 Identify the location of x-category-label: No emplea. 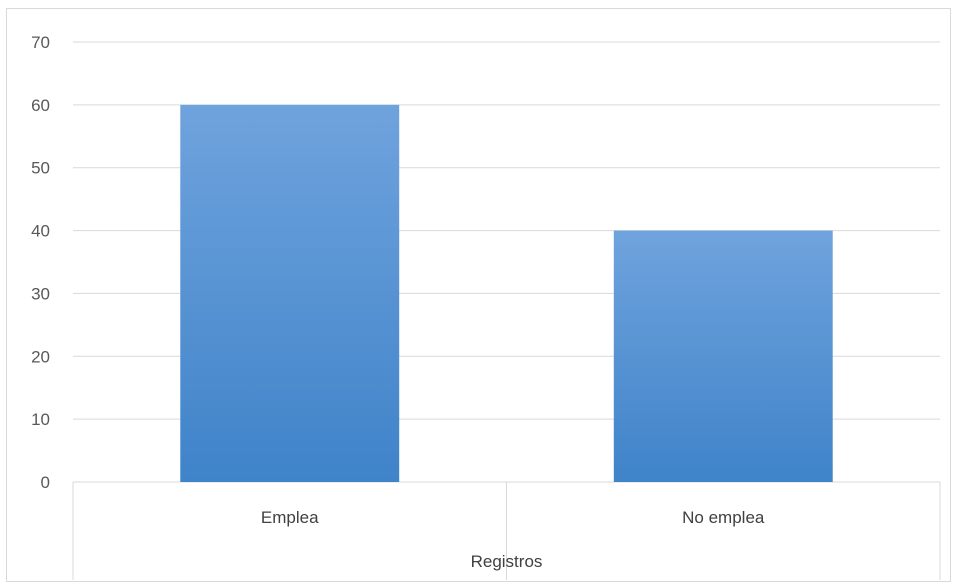
(723, 517).